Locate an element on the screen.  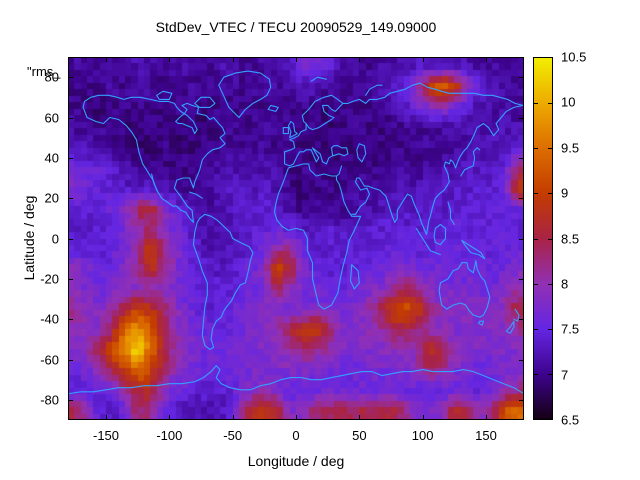
rms-overlay-label: "rms_ is located at coordinates (44, 71).